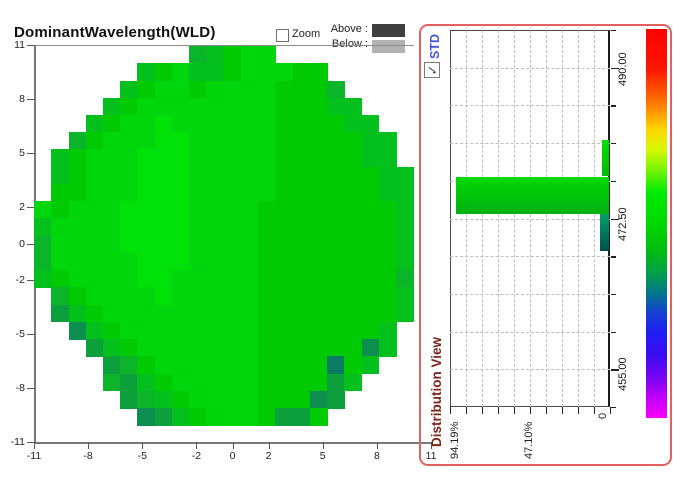 The width and height of the screenshot is (673, 481). What do you see at coordinates (306, 34) in the screenshot?
I see `zoom-checkbox-label: Zoom` at bounding box center [306, 34].